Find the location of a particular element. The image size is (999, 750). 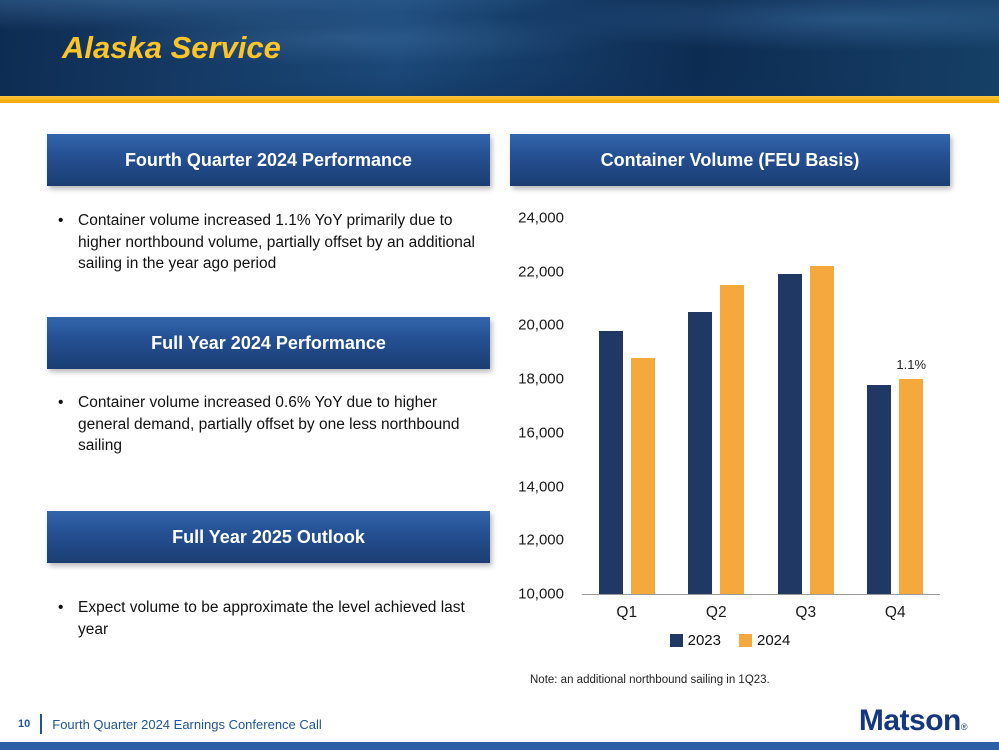

matson-logo: Matson® is located at coordinates (913, 721).